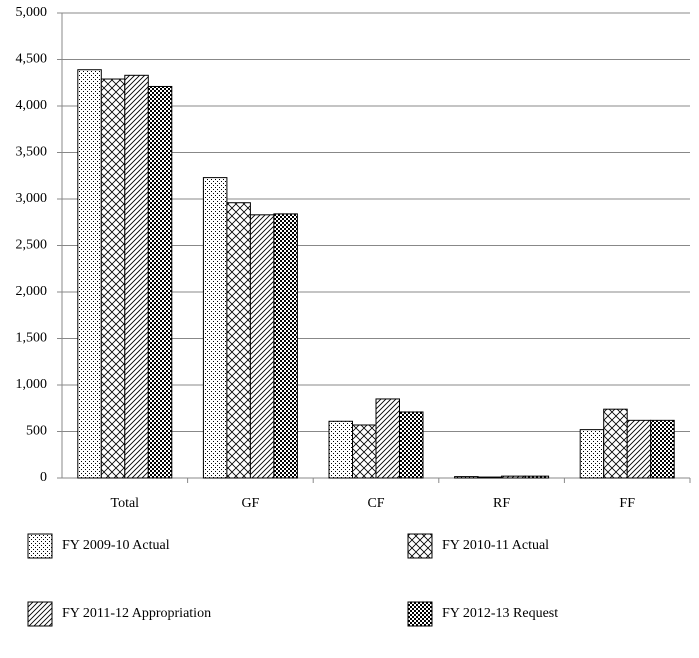  Describe the element at coordinates (32, 12) in the screenshot. I see `y-tick-label: 5,000` at that location.